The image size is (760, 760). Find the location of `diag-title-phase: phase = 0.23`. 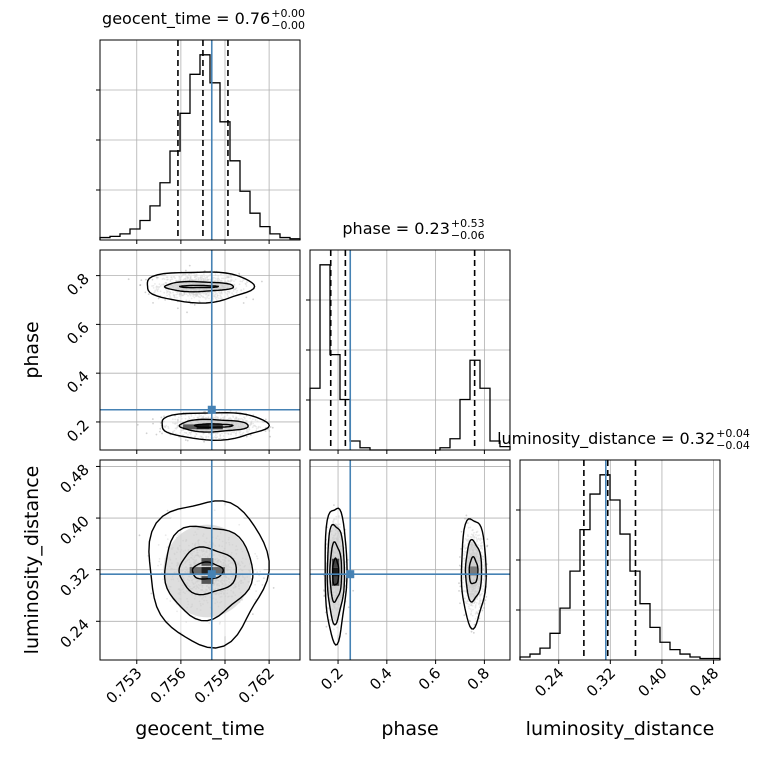

diag-title-phase: phase = 0.23 is located at coordinates (395, 228).